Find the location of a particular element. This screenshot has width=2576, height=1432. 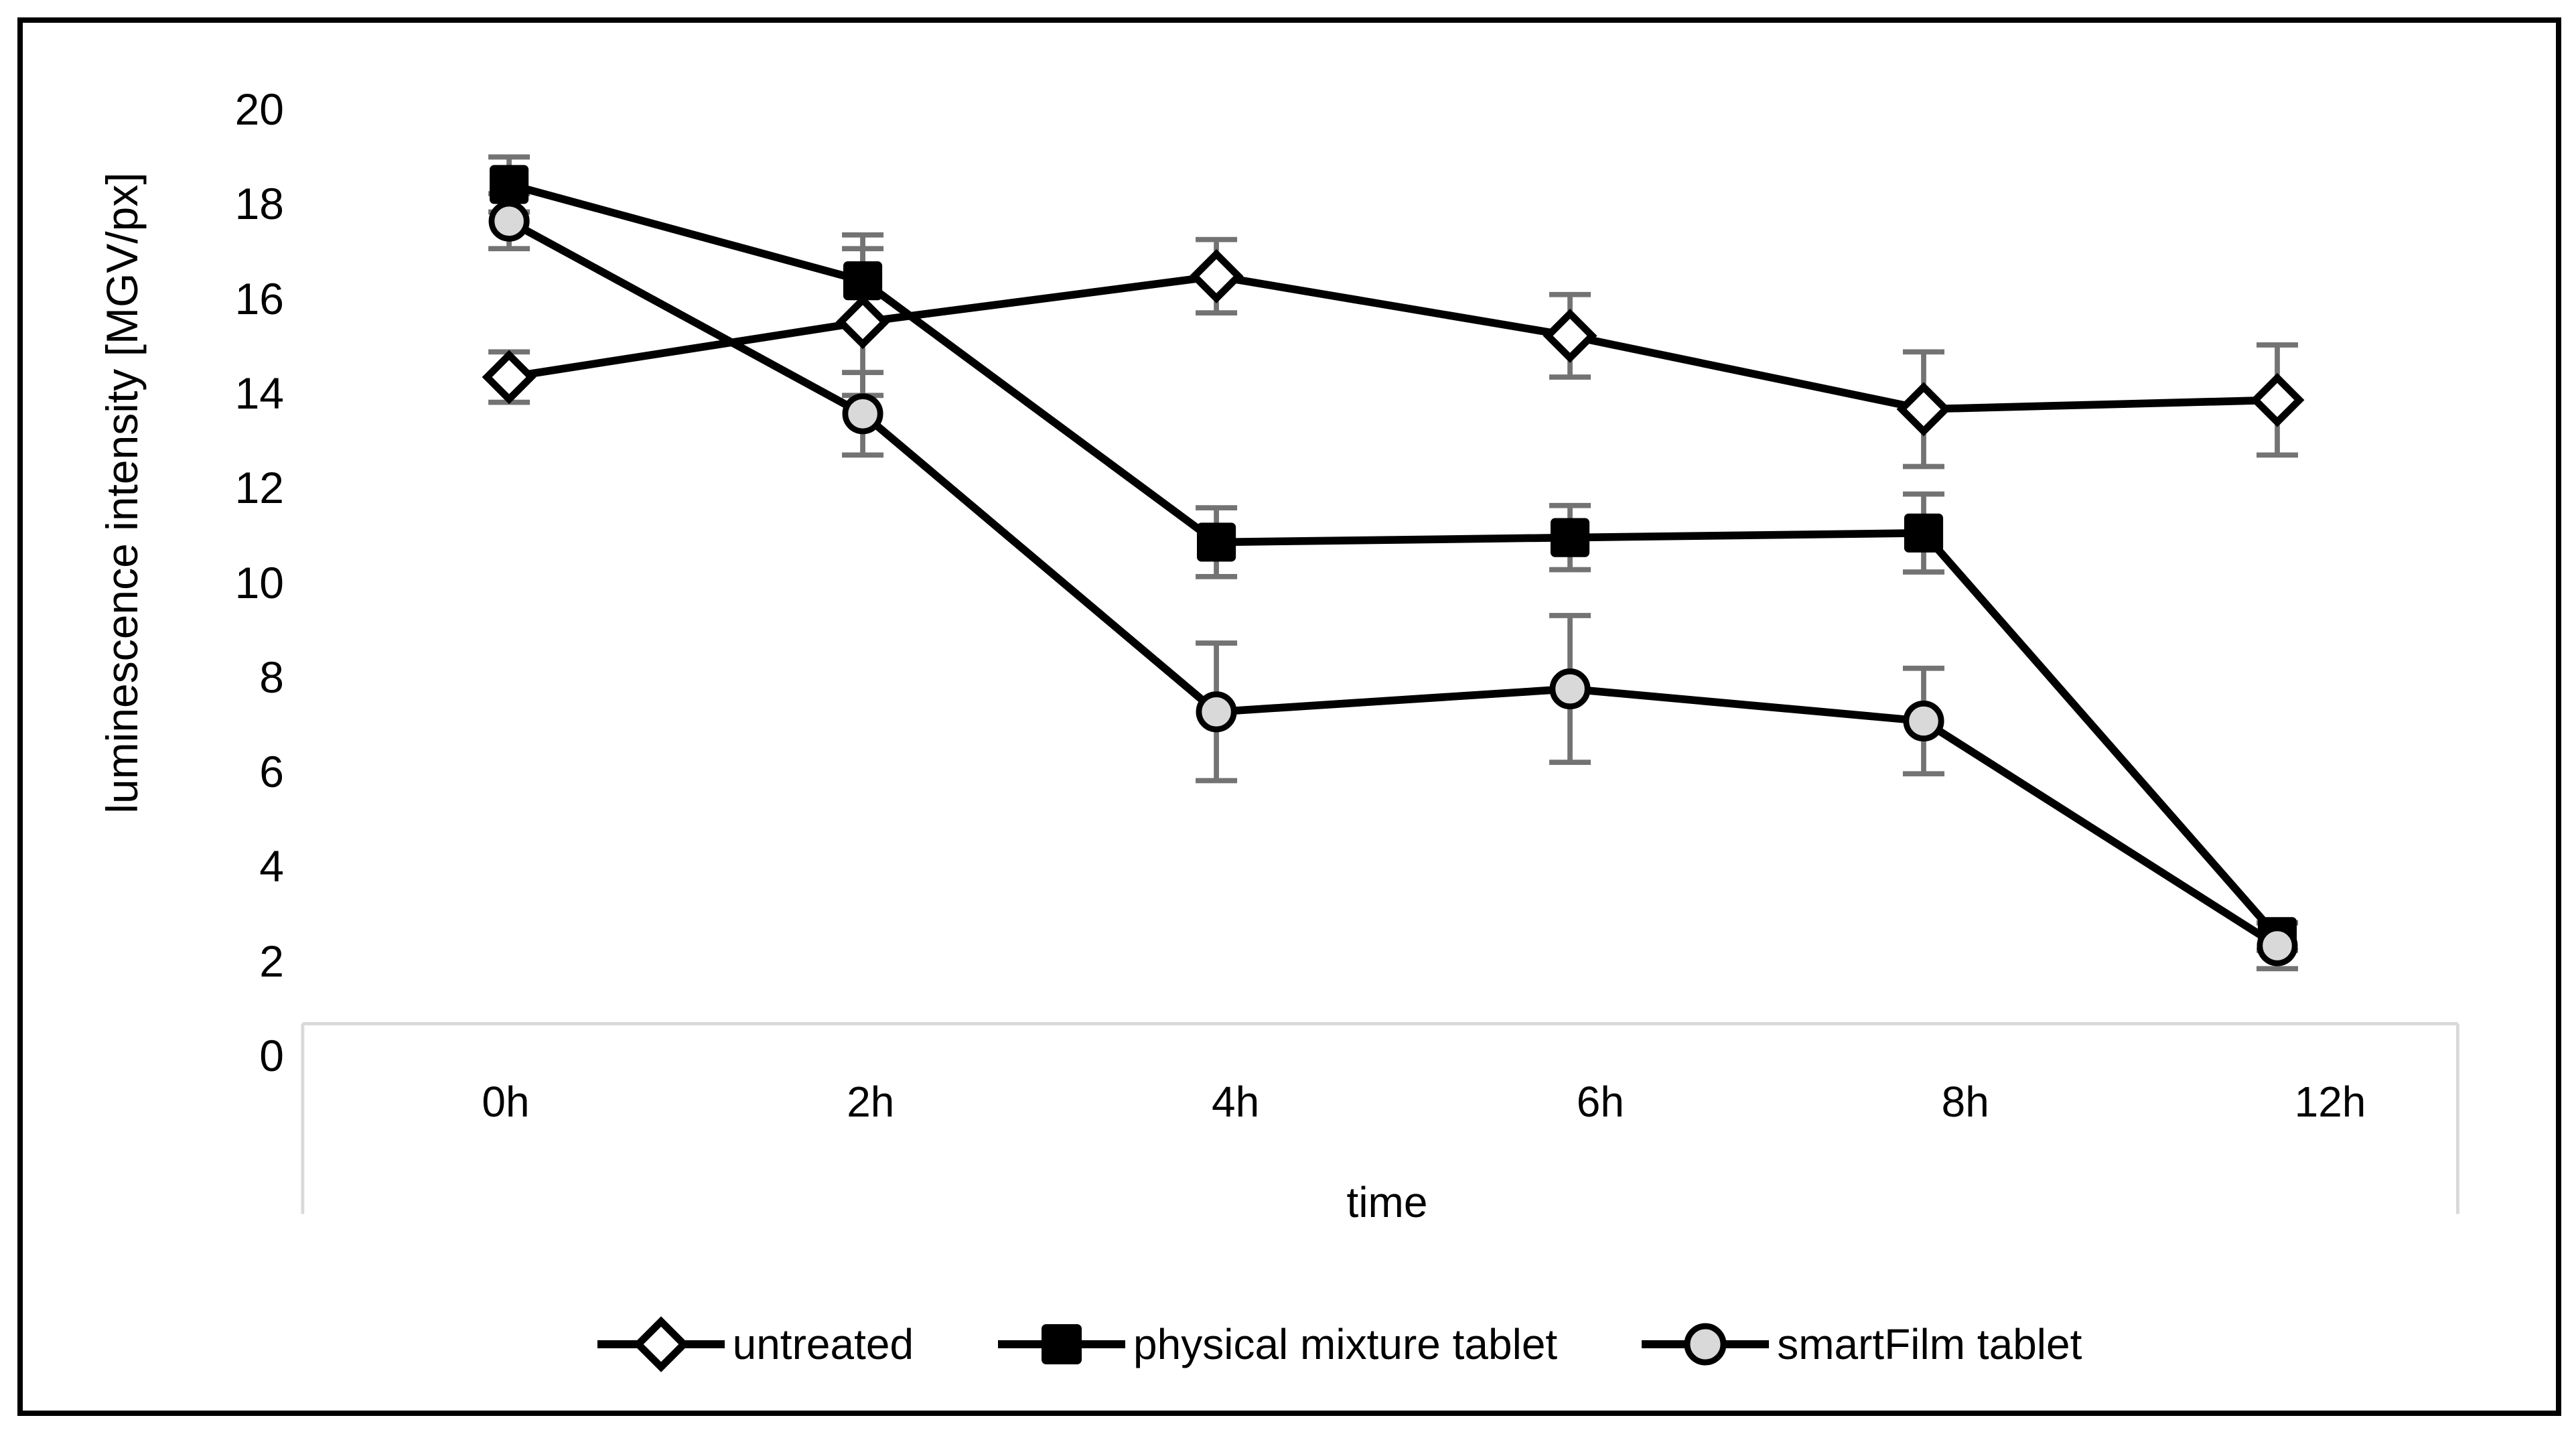

legend-item-square: physical mixture tablet is located at coordinates (1277, 1344).